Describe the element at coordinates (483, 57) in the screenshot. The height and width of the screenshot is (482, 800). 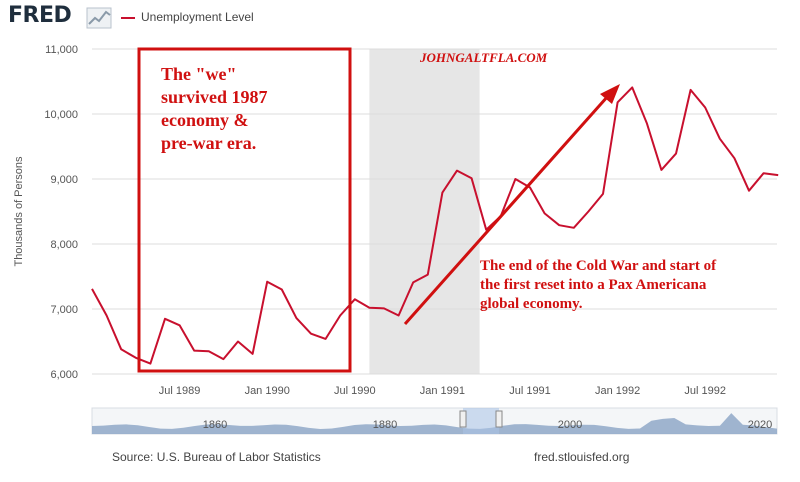
I see `watermark-text: JOHNGALTFLA.COM` at that location.